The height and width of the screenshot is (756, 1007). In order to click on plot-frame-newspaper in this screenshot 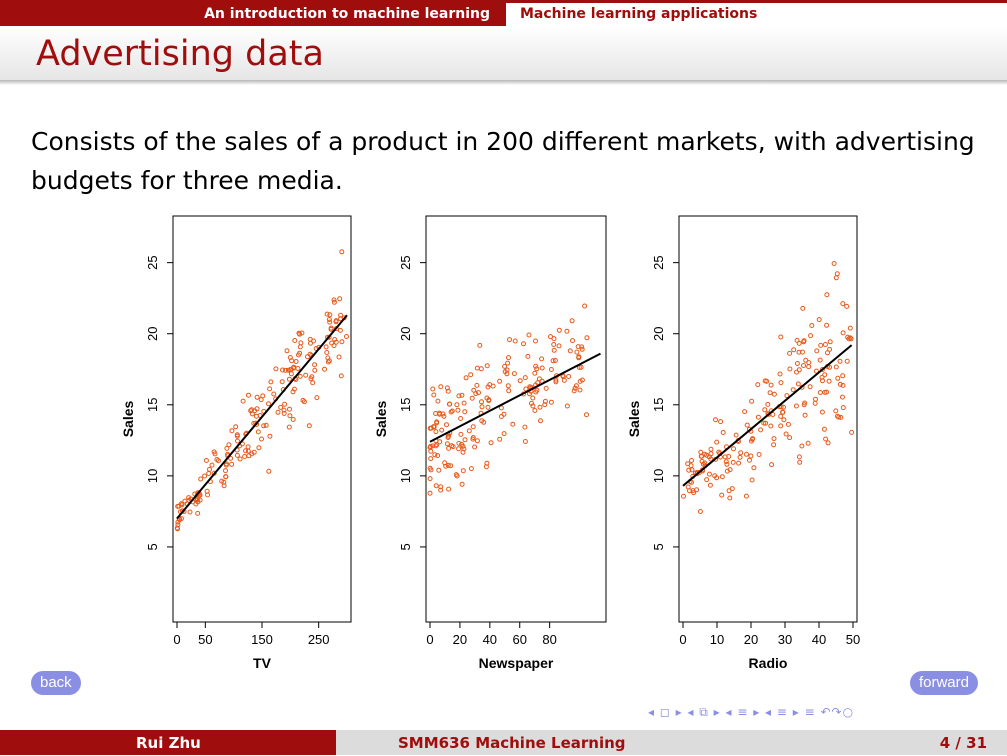, I will do `click(516, 419)`.